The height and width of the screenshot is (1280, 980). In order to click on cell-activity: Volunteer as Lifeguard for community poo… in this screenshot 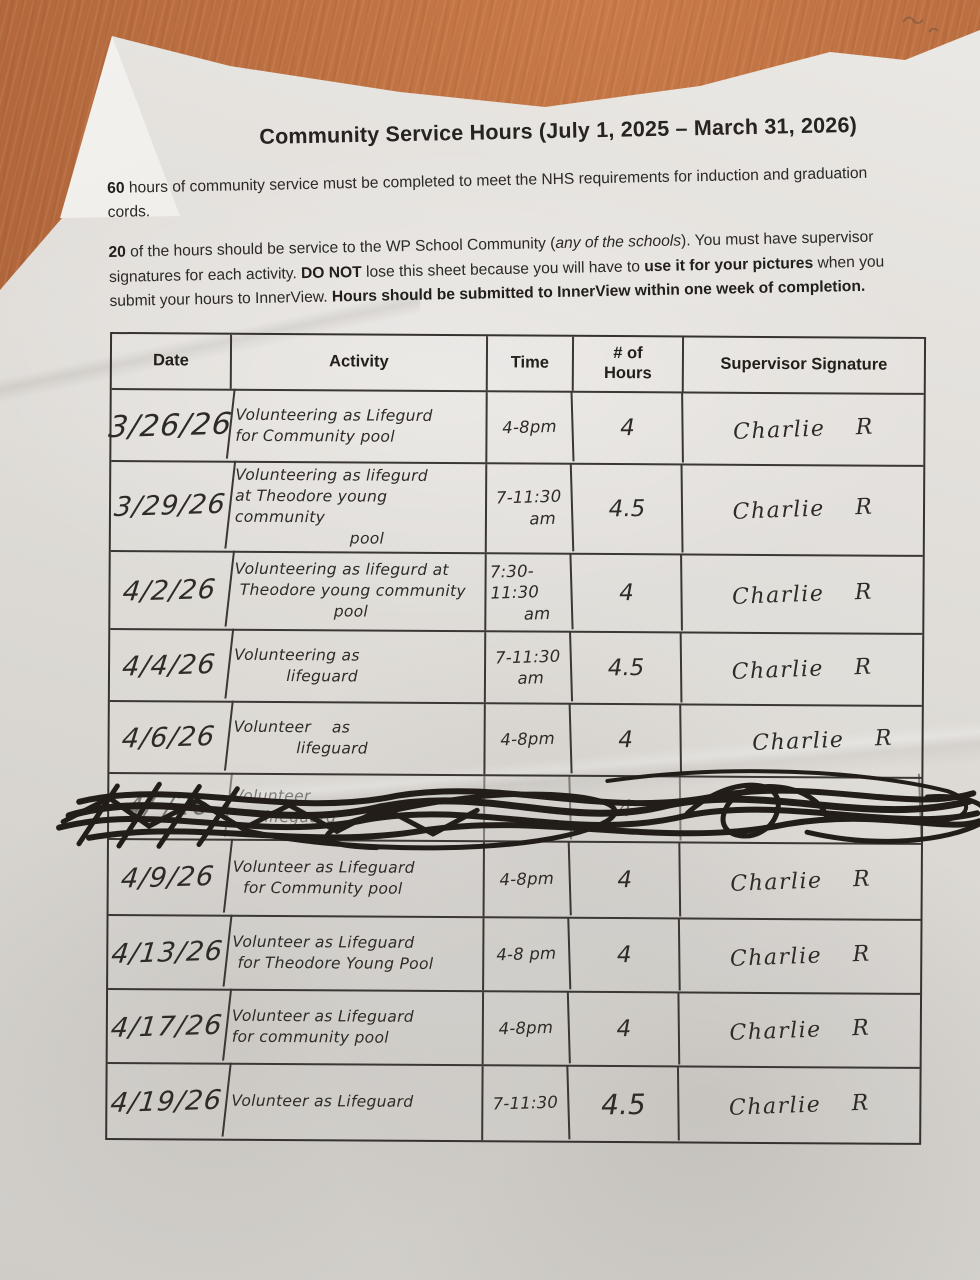, I will do `click(356, 1027)`.